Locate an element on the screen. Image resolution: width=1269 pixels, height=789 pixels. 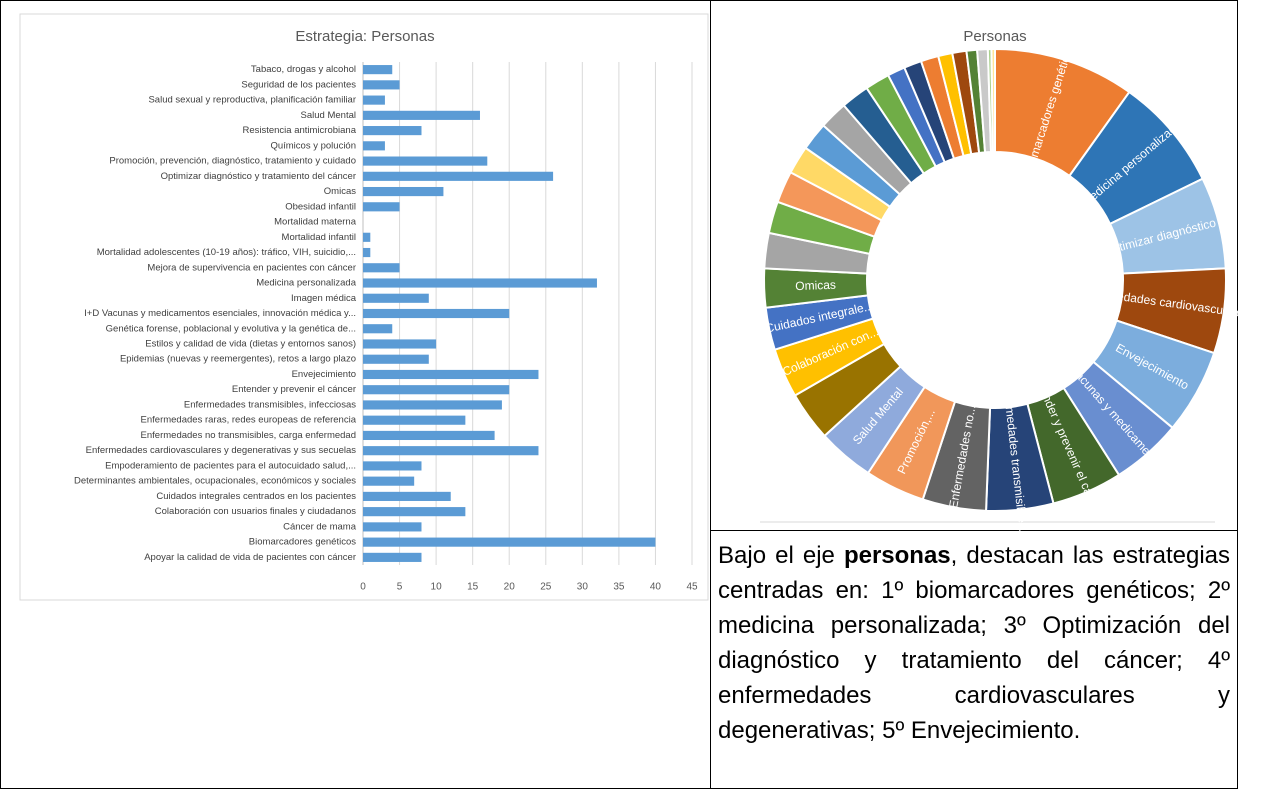
y-tick-label: Seguridad de los pacientes is located at coordinates (298, 84).